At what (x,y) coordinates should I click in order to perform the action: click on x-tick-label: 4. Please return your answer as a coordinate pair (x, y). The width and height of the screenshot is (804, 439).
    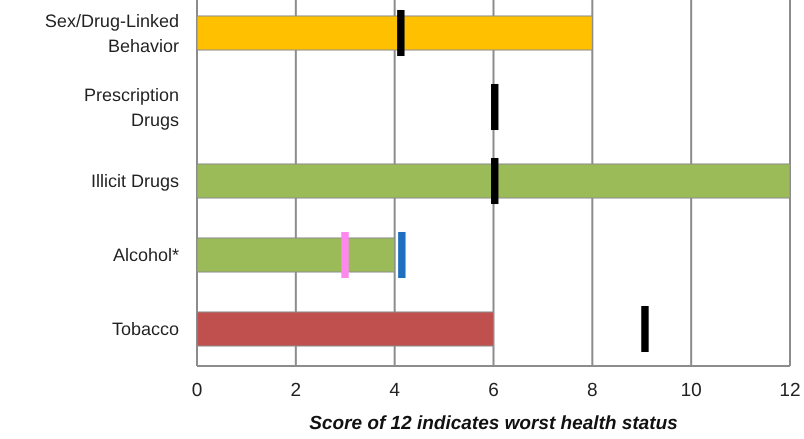
    Looking at the image, I should click on (394, 390).